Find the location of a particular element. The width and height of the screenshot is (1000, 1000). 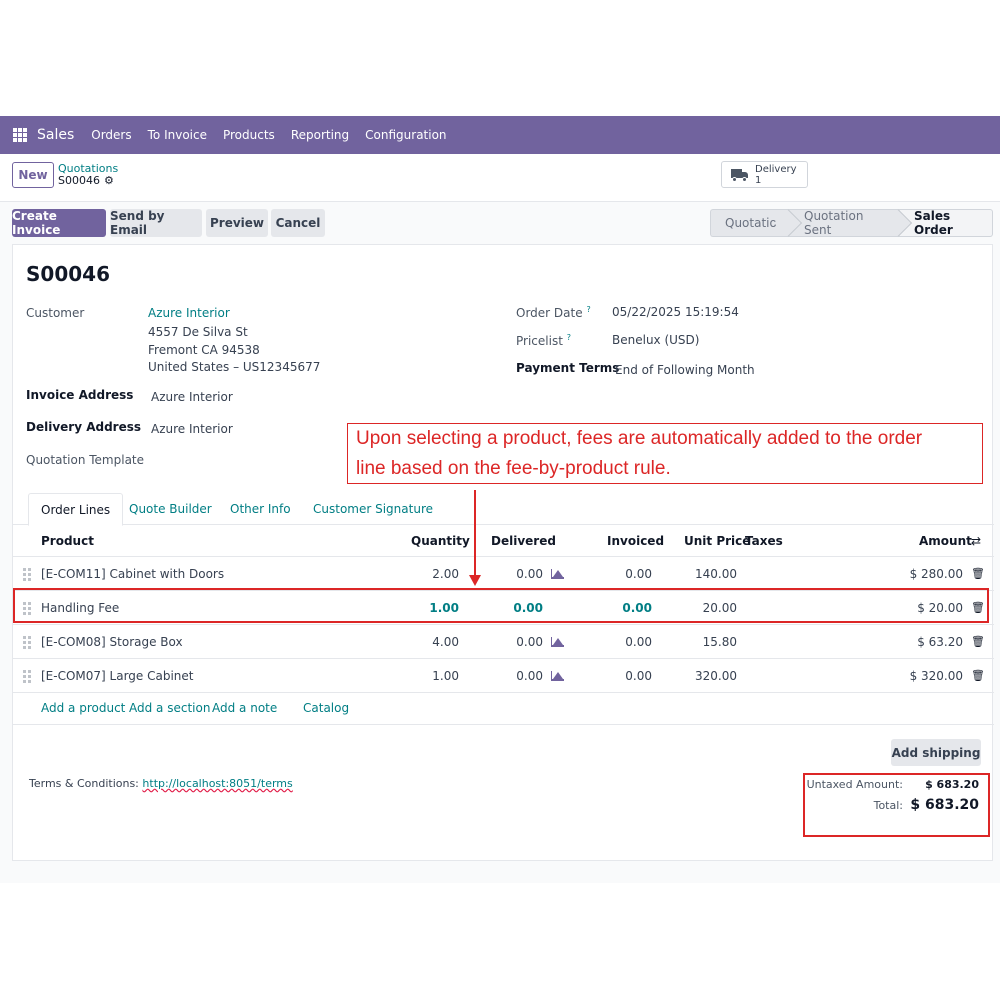

create-invoice-button: Create Invoice is located at coordinates (59, 223).